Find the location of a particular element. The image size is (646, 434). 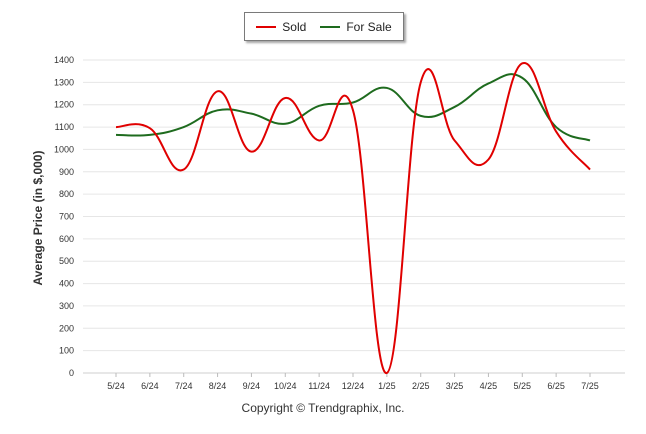

legend-label-sold: Sold is located at coordinates (294, 26).